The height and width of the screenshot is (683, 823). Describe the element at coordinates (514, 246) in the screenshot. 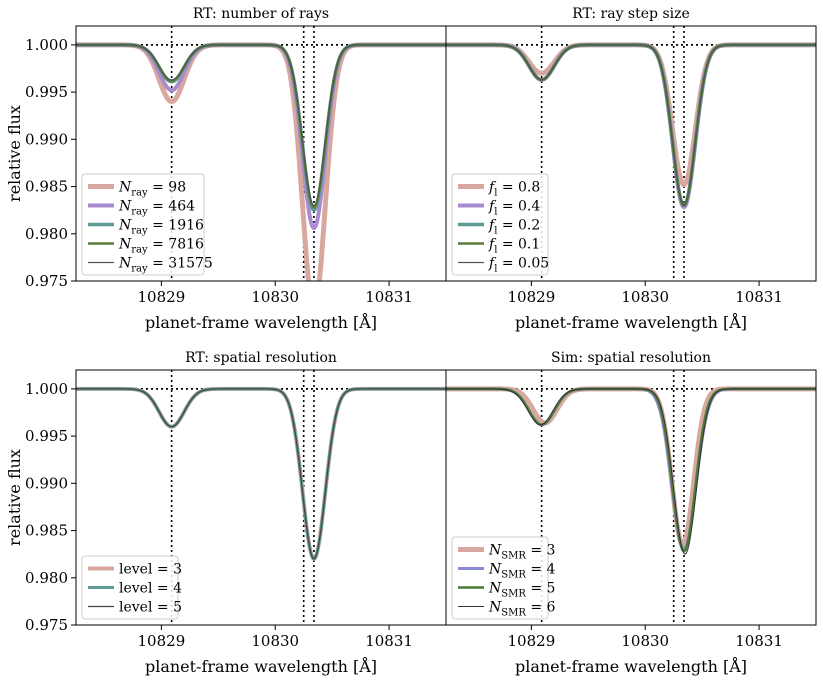

I see `legend-entry: fl = 0.1` at that location.